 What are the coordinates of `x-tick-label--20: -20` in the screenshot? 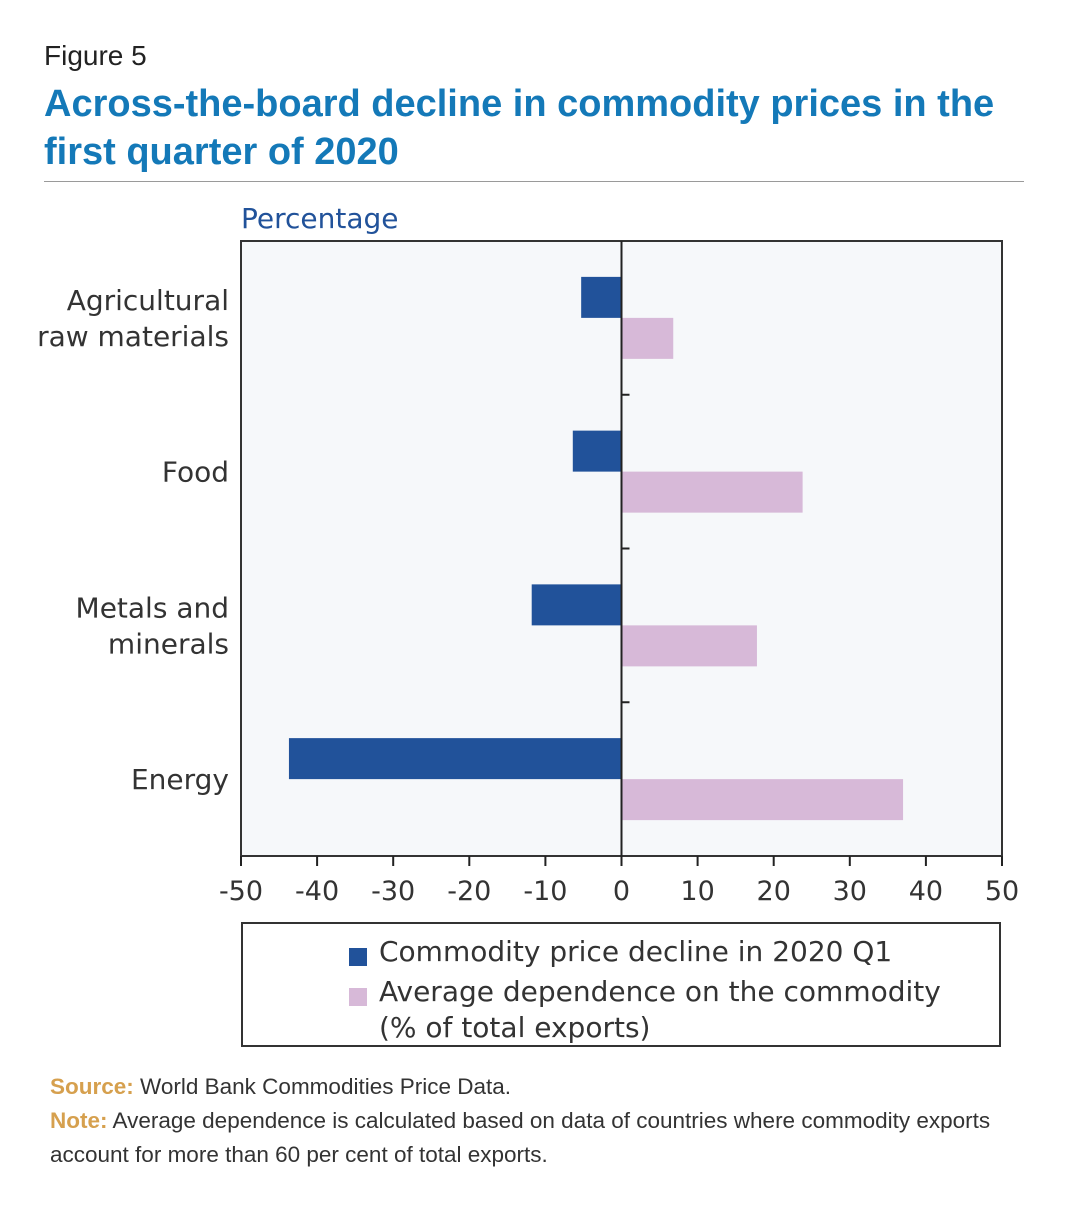 It's located at (469, 891).